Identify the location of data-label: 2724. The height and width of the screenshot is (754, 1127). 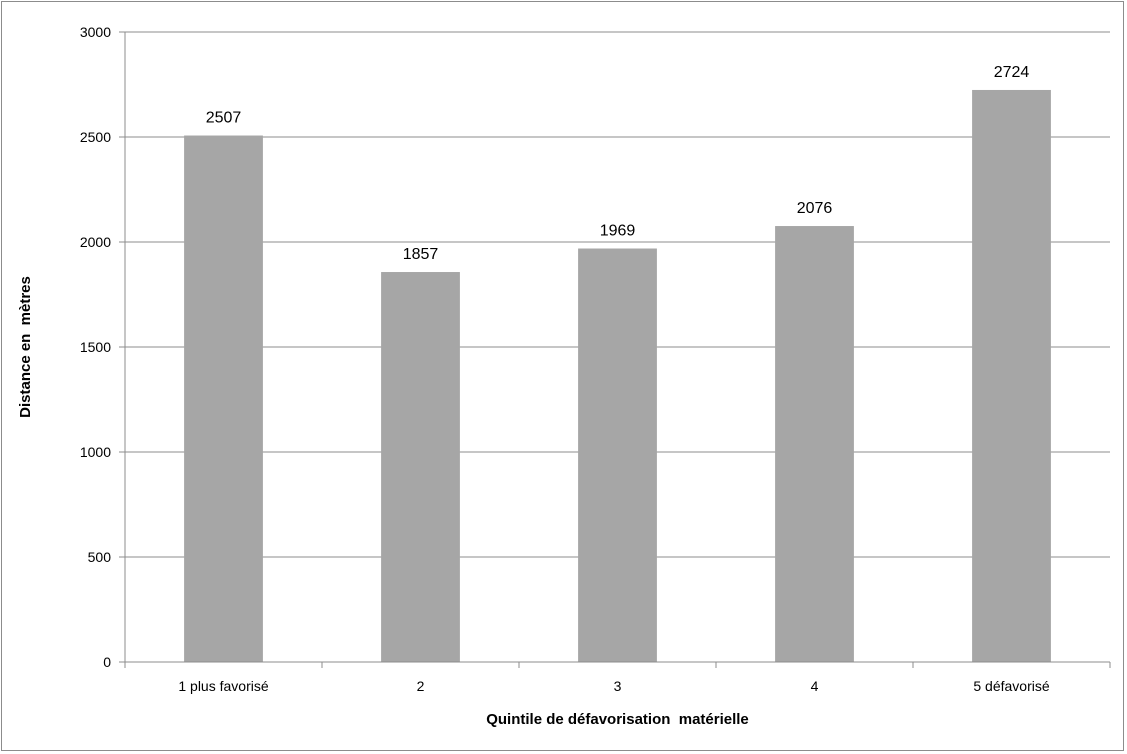
(1012, 72).